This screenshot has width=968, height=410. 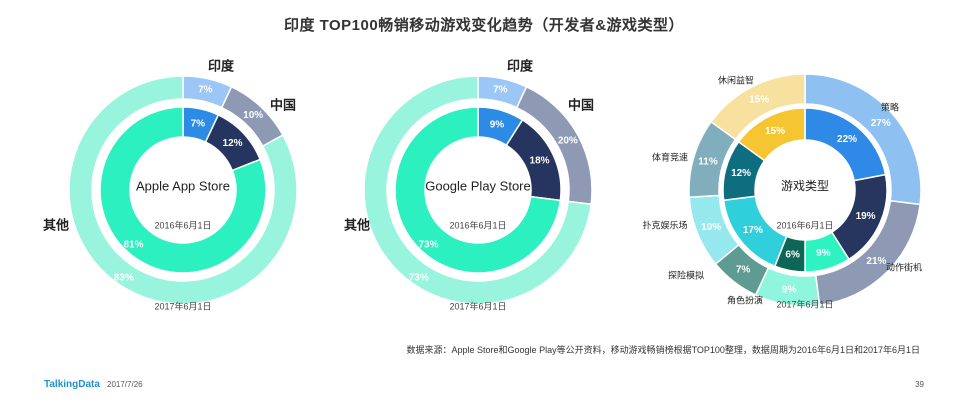 What do you see at coordinates (847, 139) in the screenshot?
I see `inner-slice-label: 22%` at bounding box center [847, 139].